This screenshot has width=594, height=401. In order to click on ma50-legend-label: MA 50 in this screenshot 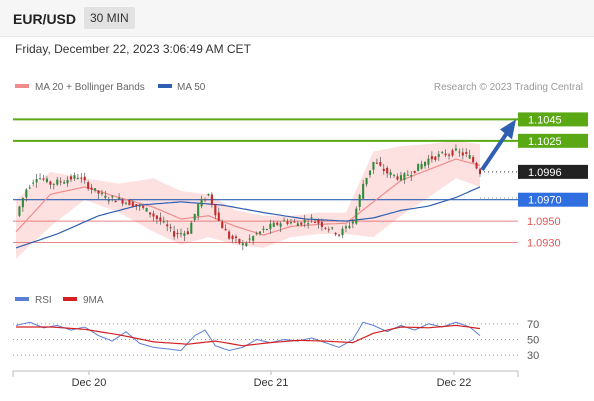, I will do `click(191, 87)`.